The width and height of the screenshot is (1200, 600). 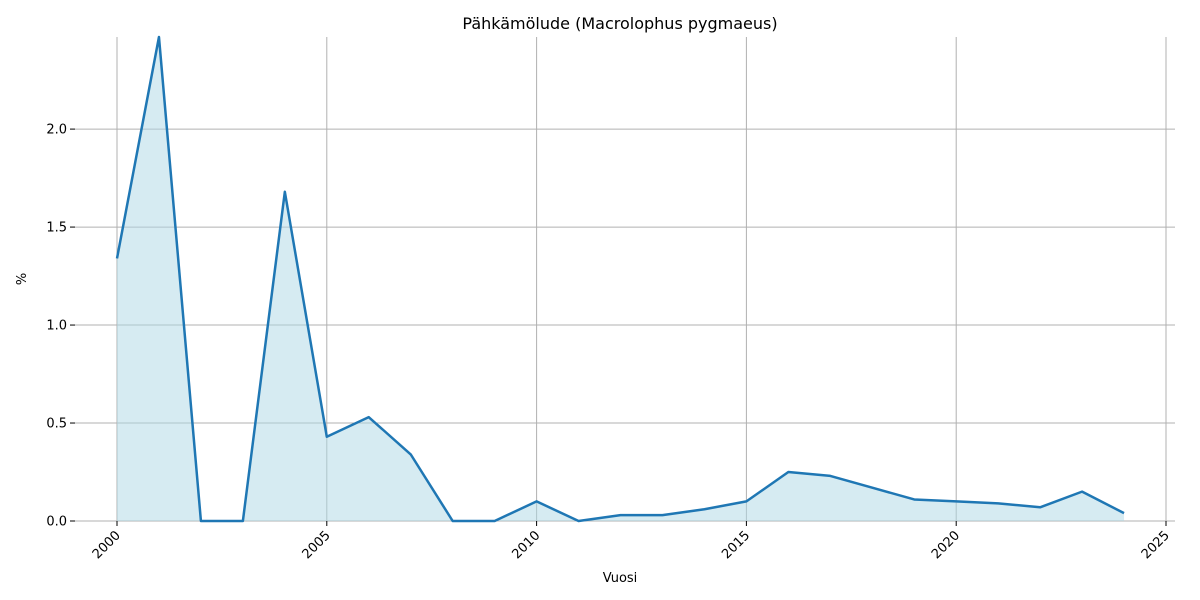 I want to click on y-axis: 0.0 0.5 1.0 1.5 2.0, so click(x=60, y=326).